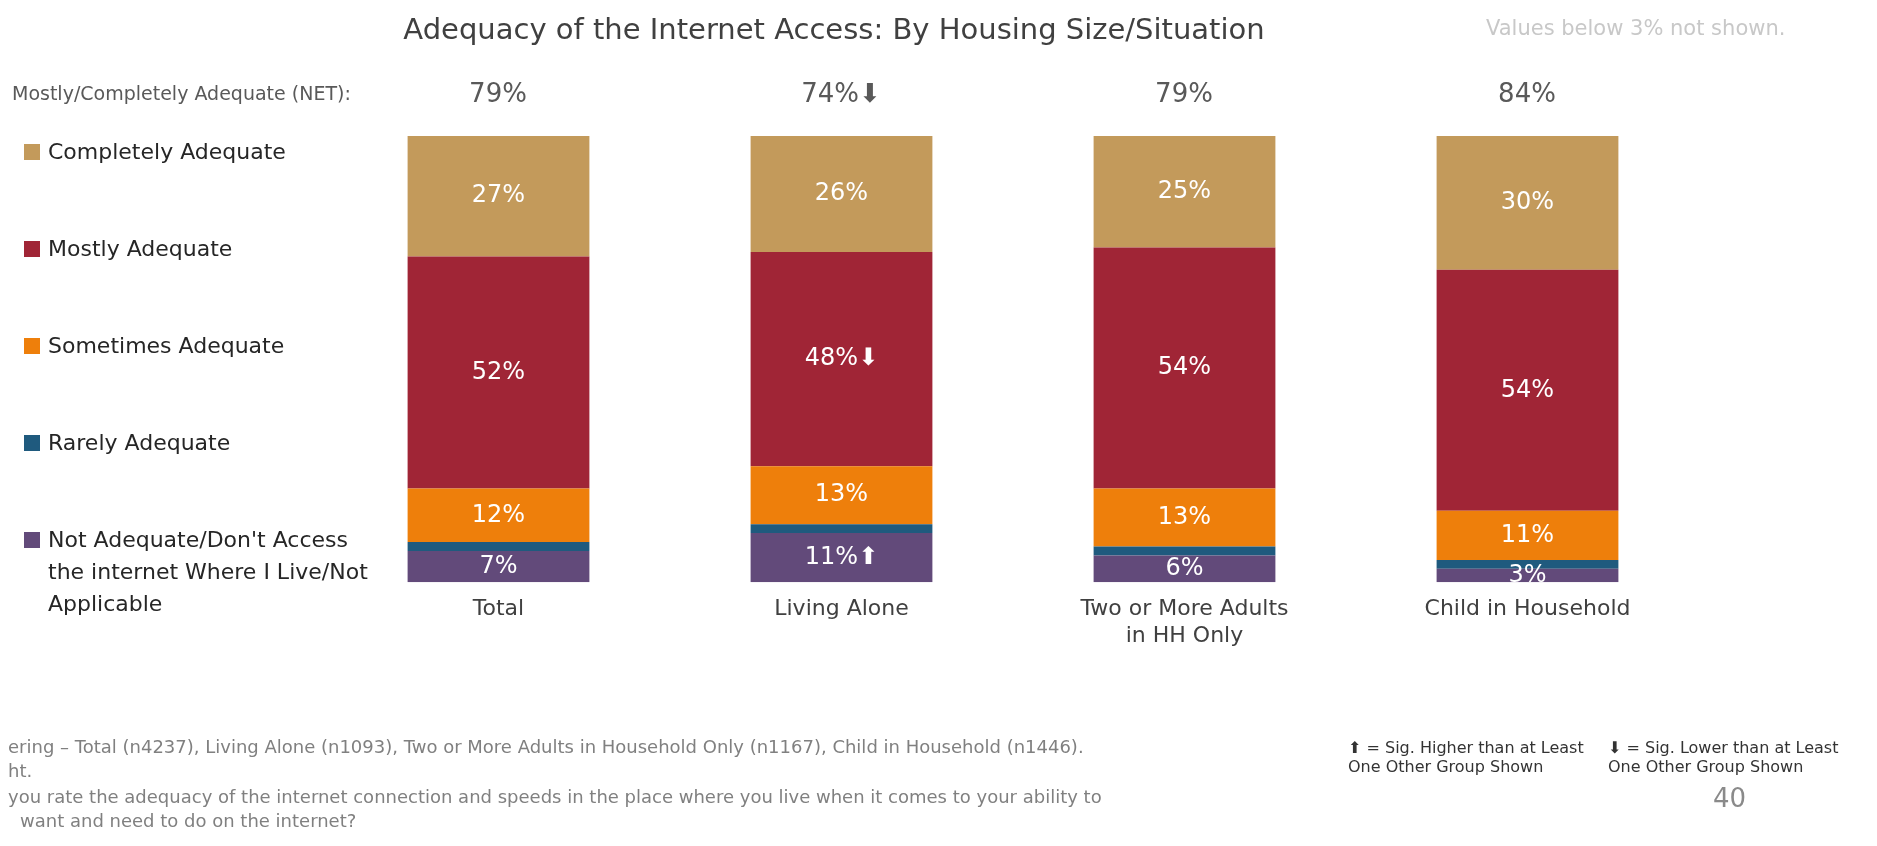 This screenshot has width=1877, height=846. I want to click on chart-title: Adequacy of the Internet Access: By Housing Size/Situation, so click(834, 29).